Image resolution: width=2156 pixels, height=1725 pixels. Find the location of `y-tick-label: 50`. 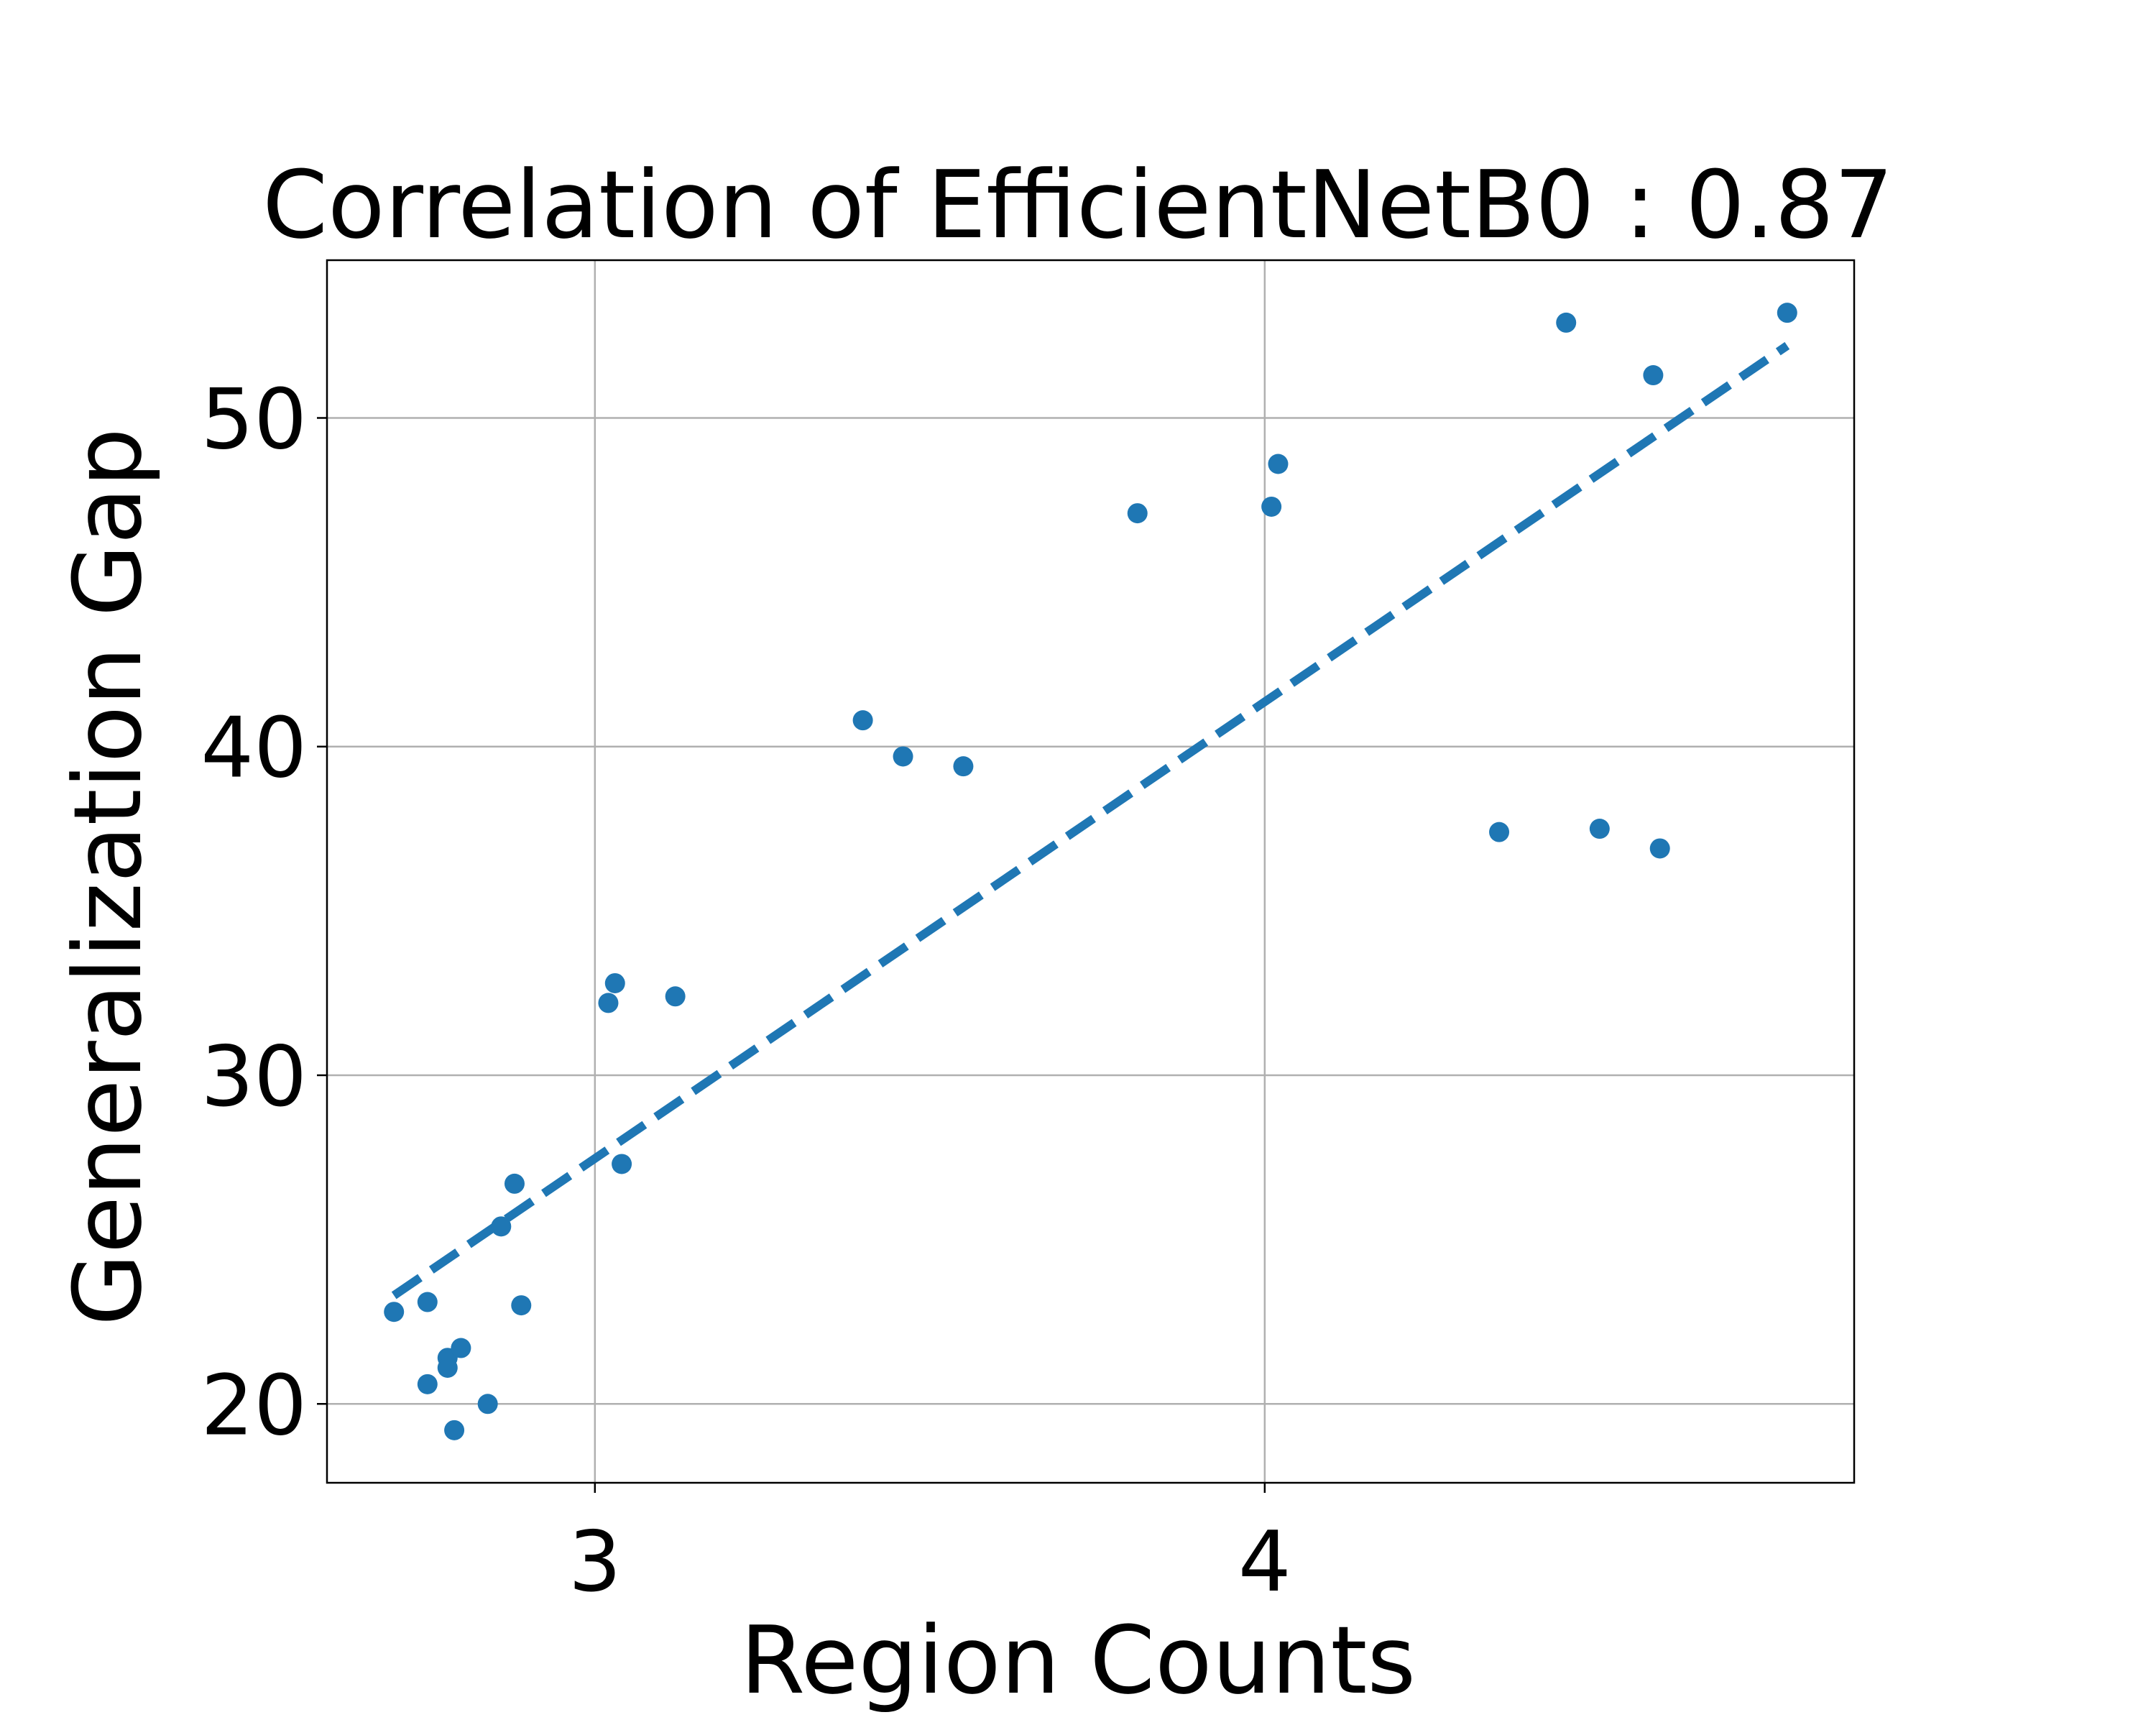

y-tick-label: 50 is located at coordinates (254, 419).